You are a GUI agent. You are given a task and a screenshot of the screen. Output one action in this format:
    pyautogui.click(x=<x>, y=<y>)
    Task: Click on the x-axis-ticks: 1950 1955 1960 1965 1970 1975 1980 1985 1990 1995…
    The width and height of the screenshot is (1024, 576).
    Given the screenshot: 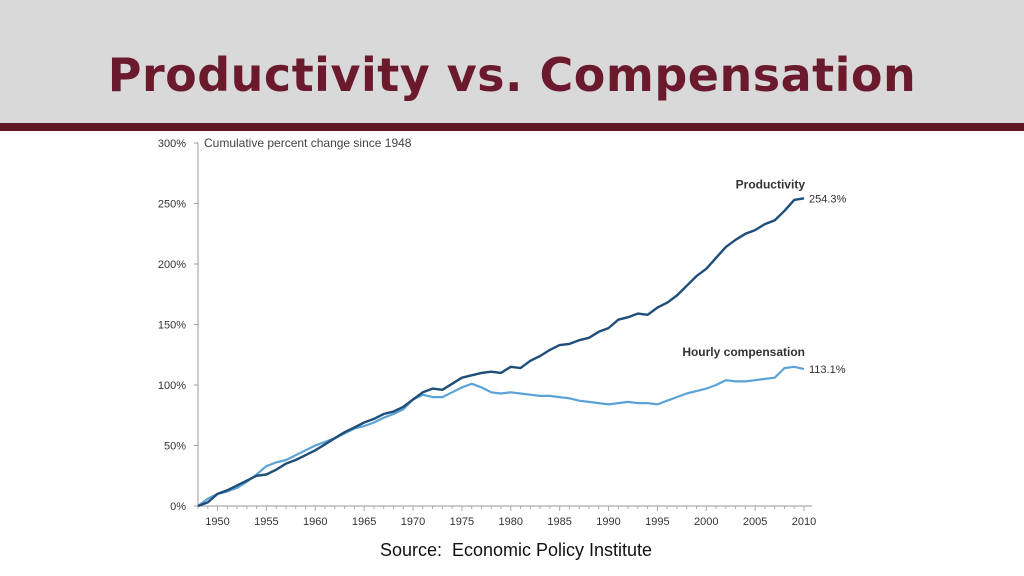 What is the action you would take?
    pyautogui.click(x=506, y=517)
    